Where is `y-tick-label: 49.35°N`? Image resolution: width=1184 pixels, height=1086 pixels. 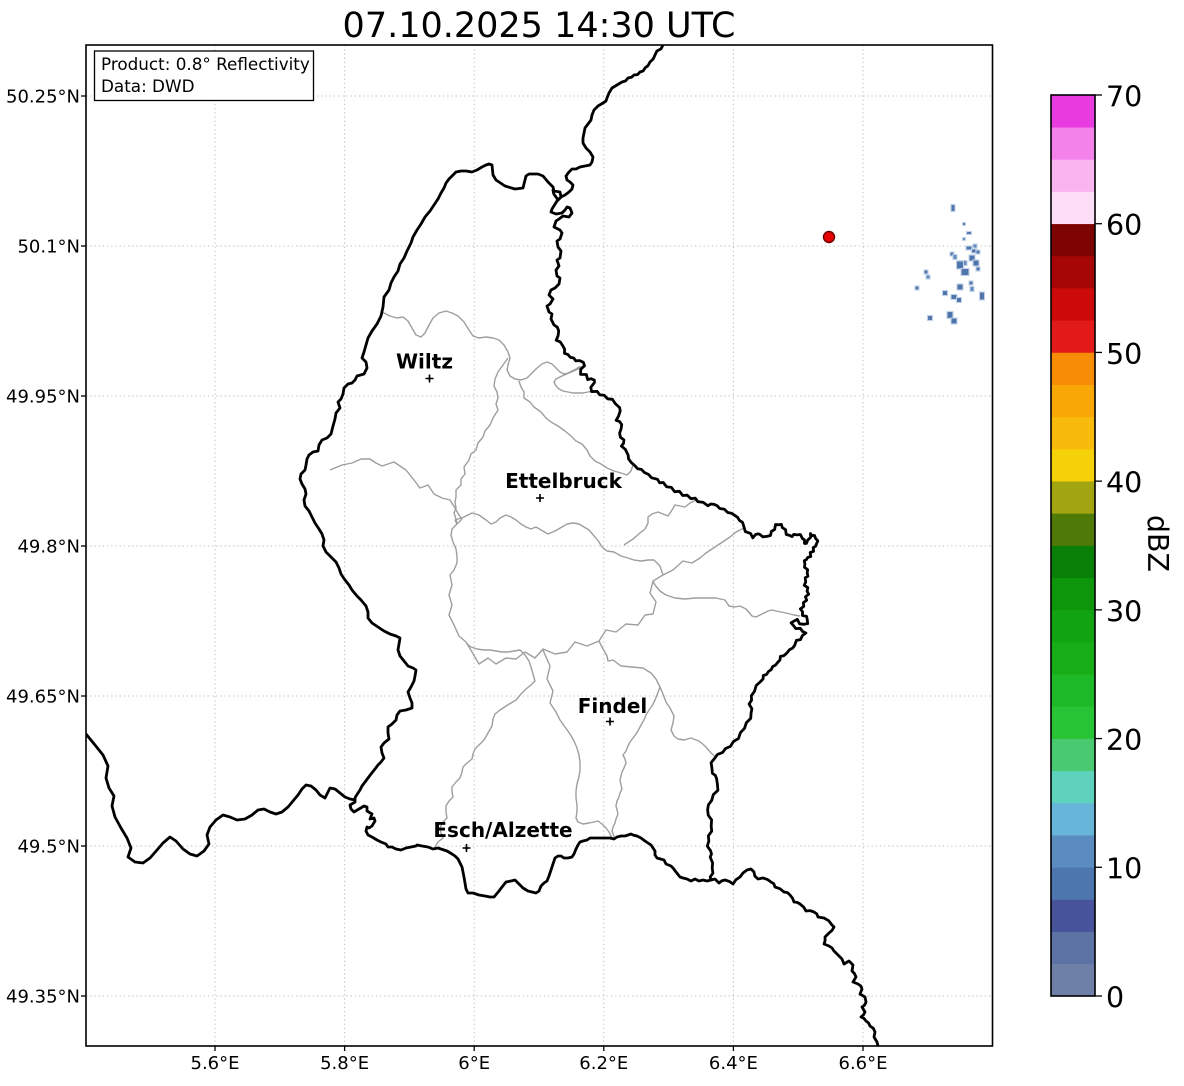 y-tick-label: 49.35°N is located at coordinates (43, 997).